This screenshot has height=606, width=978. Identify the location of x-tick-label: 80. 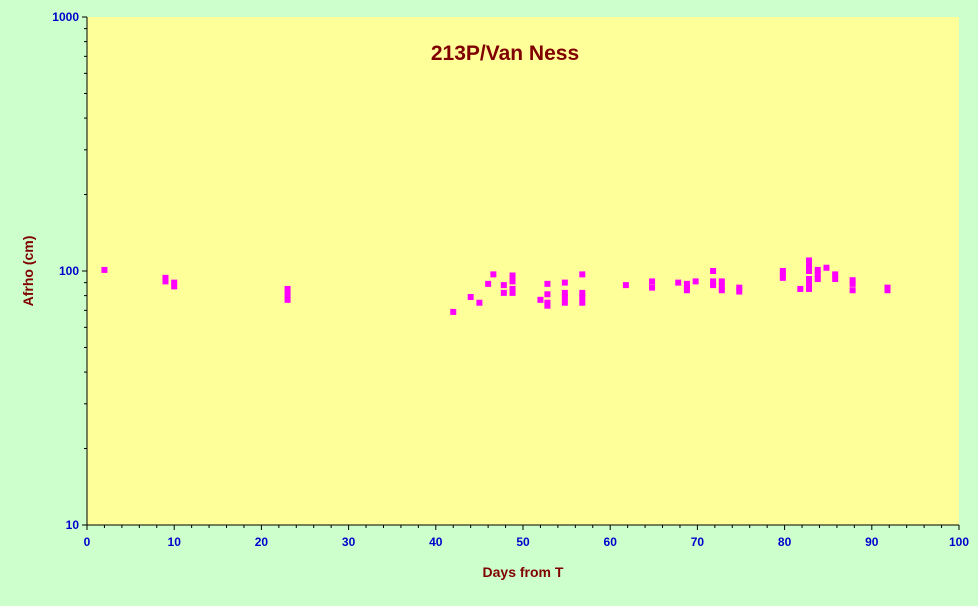
(785, 542).